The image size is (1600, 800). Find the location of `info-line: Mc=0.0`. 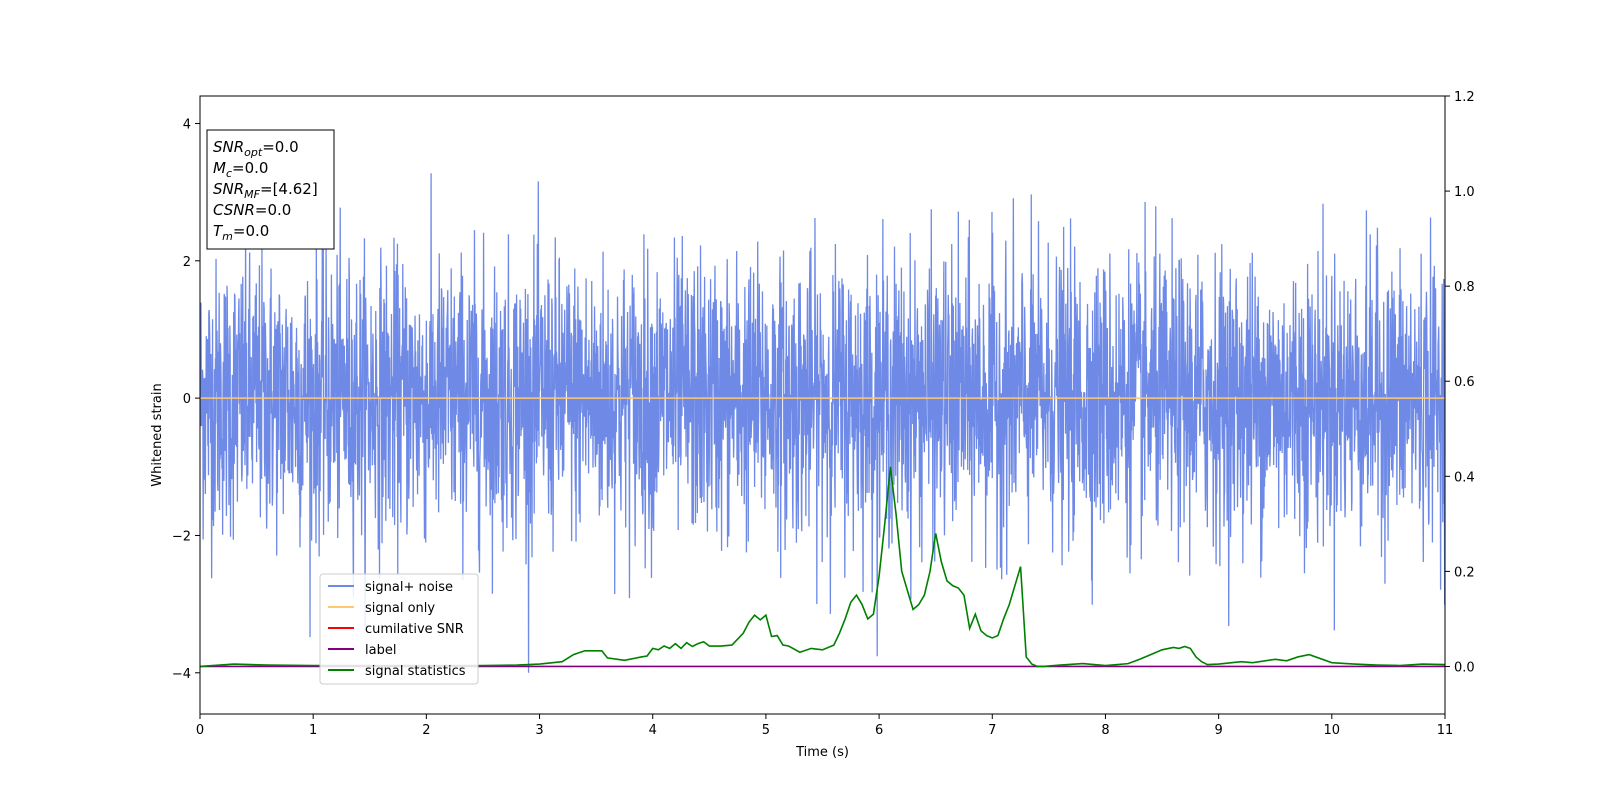

info-line: Mc=0.0 is located at coordinates (240, 169).